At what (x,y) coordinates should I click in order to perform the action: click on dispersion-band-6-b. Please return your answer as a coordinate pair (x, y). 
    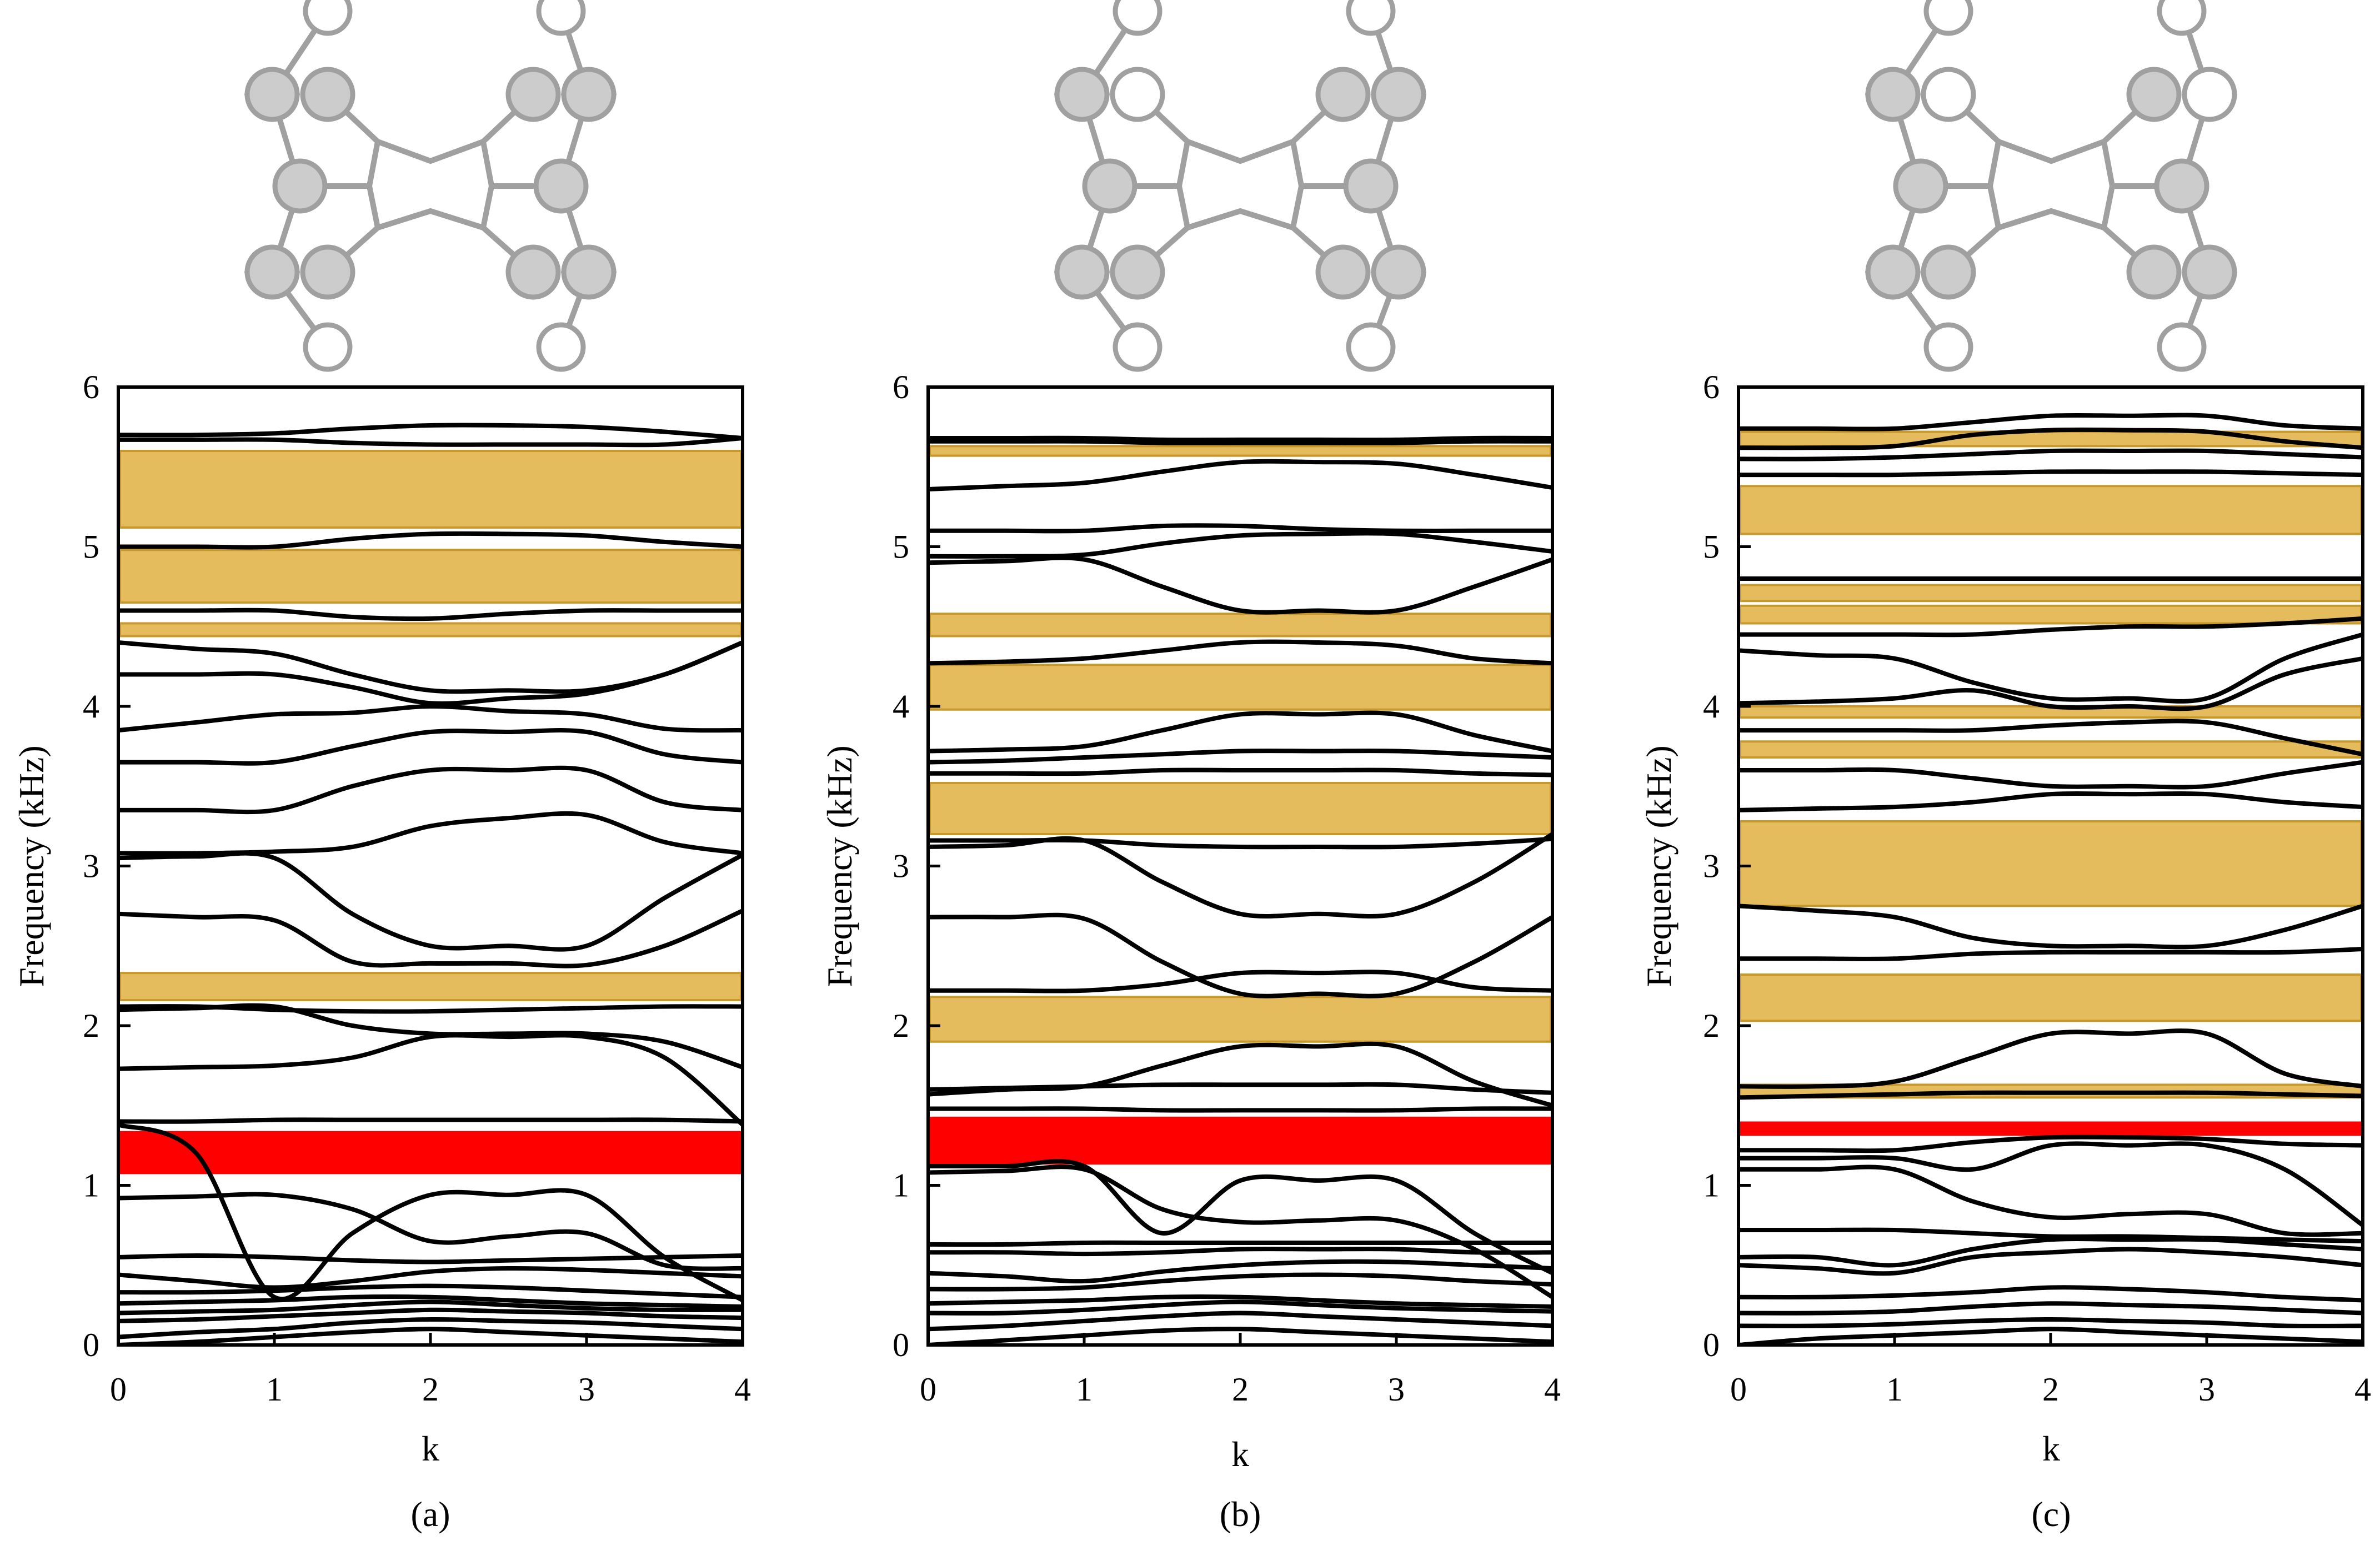
    Looking at the image, I should click on (1240, 1271).